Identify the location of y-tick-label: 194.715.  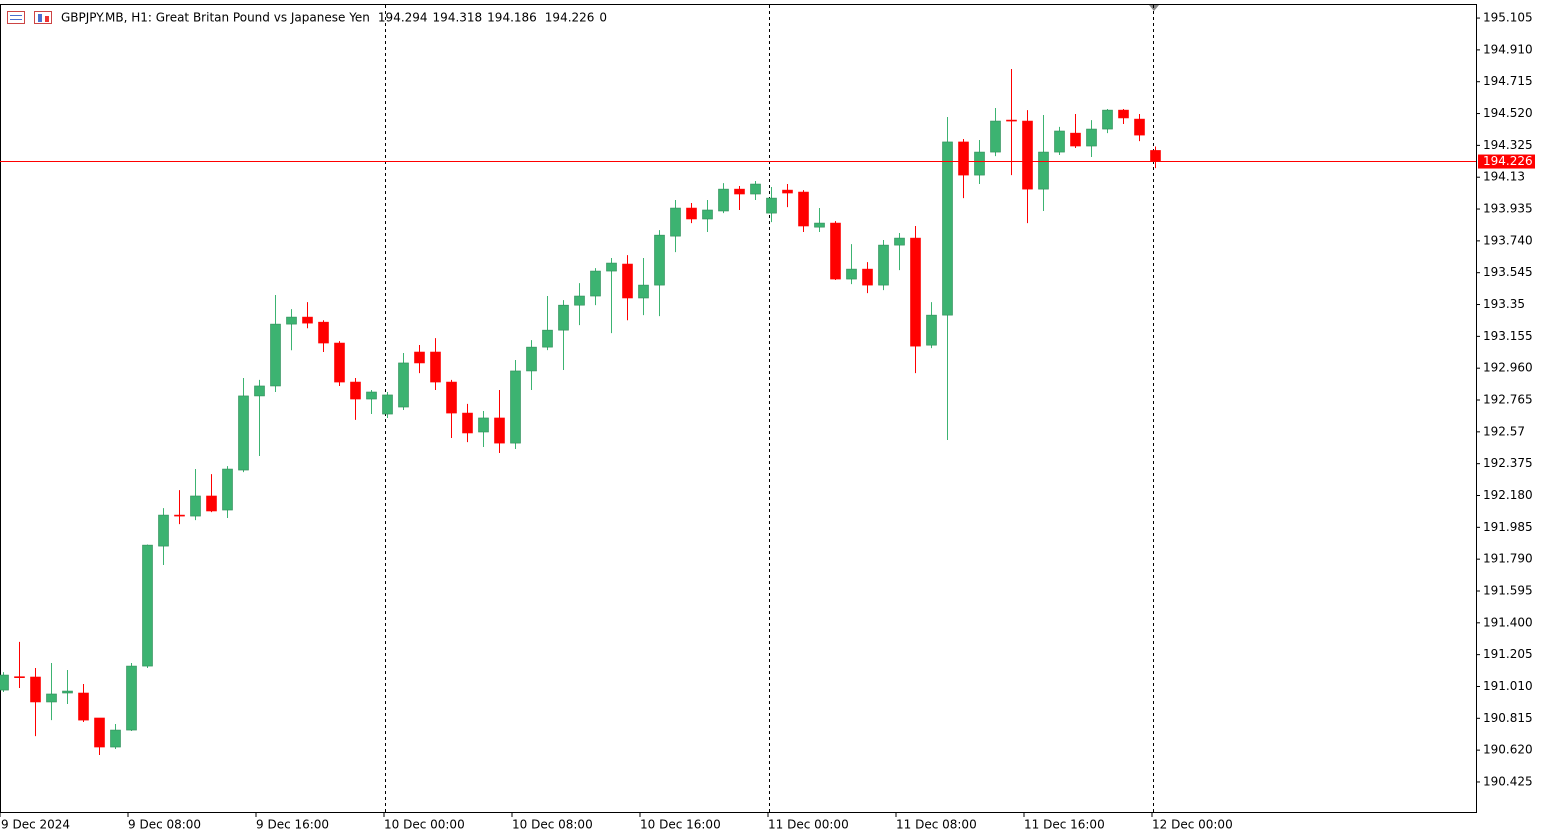
(1508, 81).